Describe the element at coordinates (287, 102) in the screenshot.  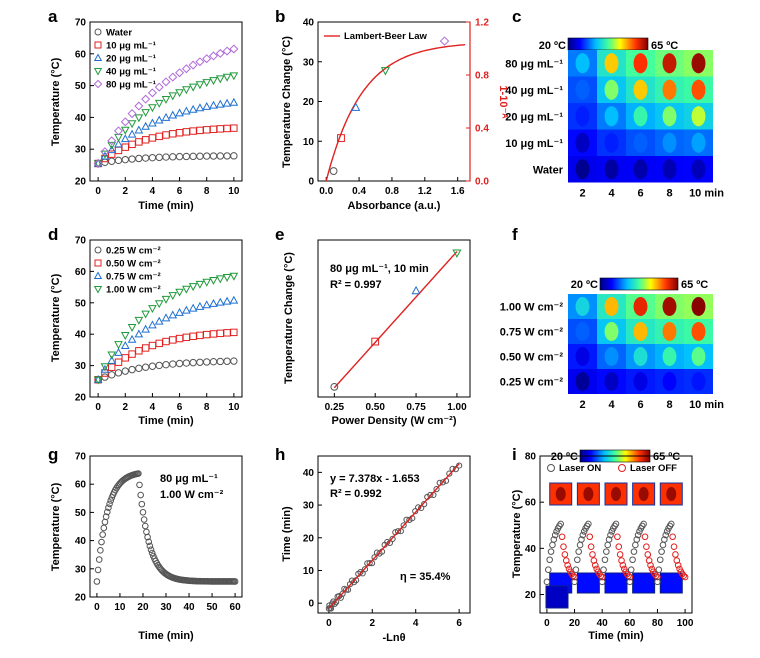
I see `y-axis-title: Temperature Change (°C)` at that location.